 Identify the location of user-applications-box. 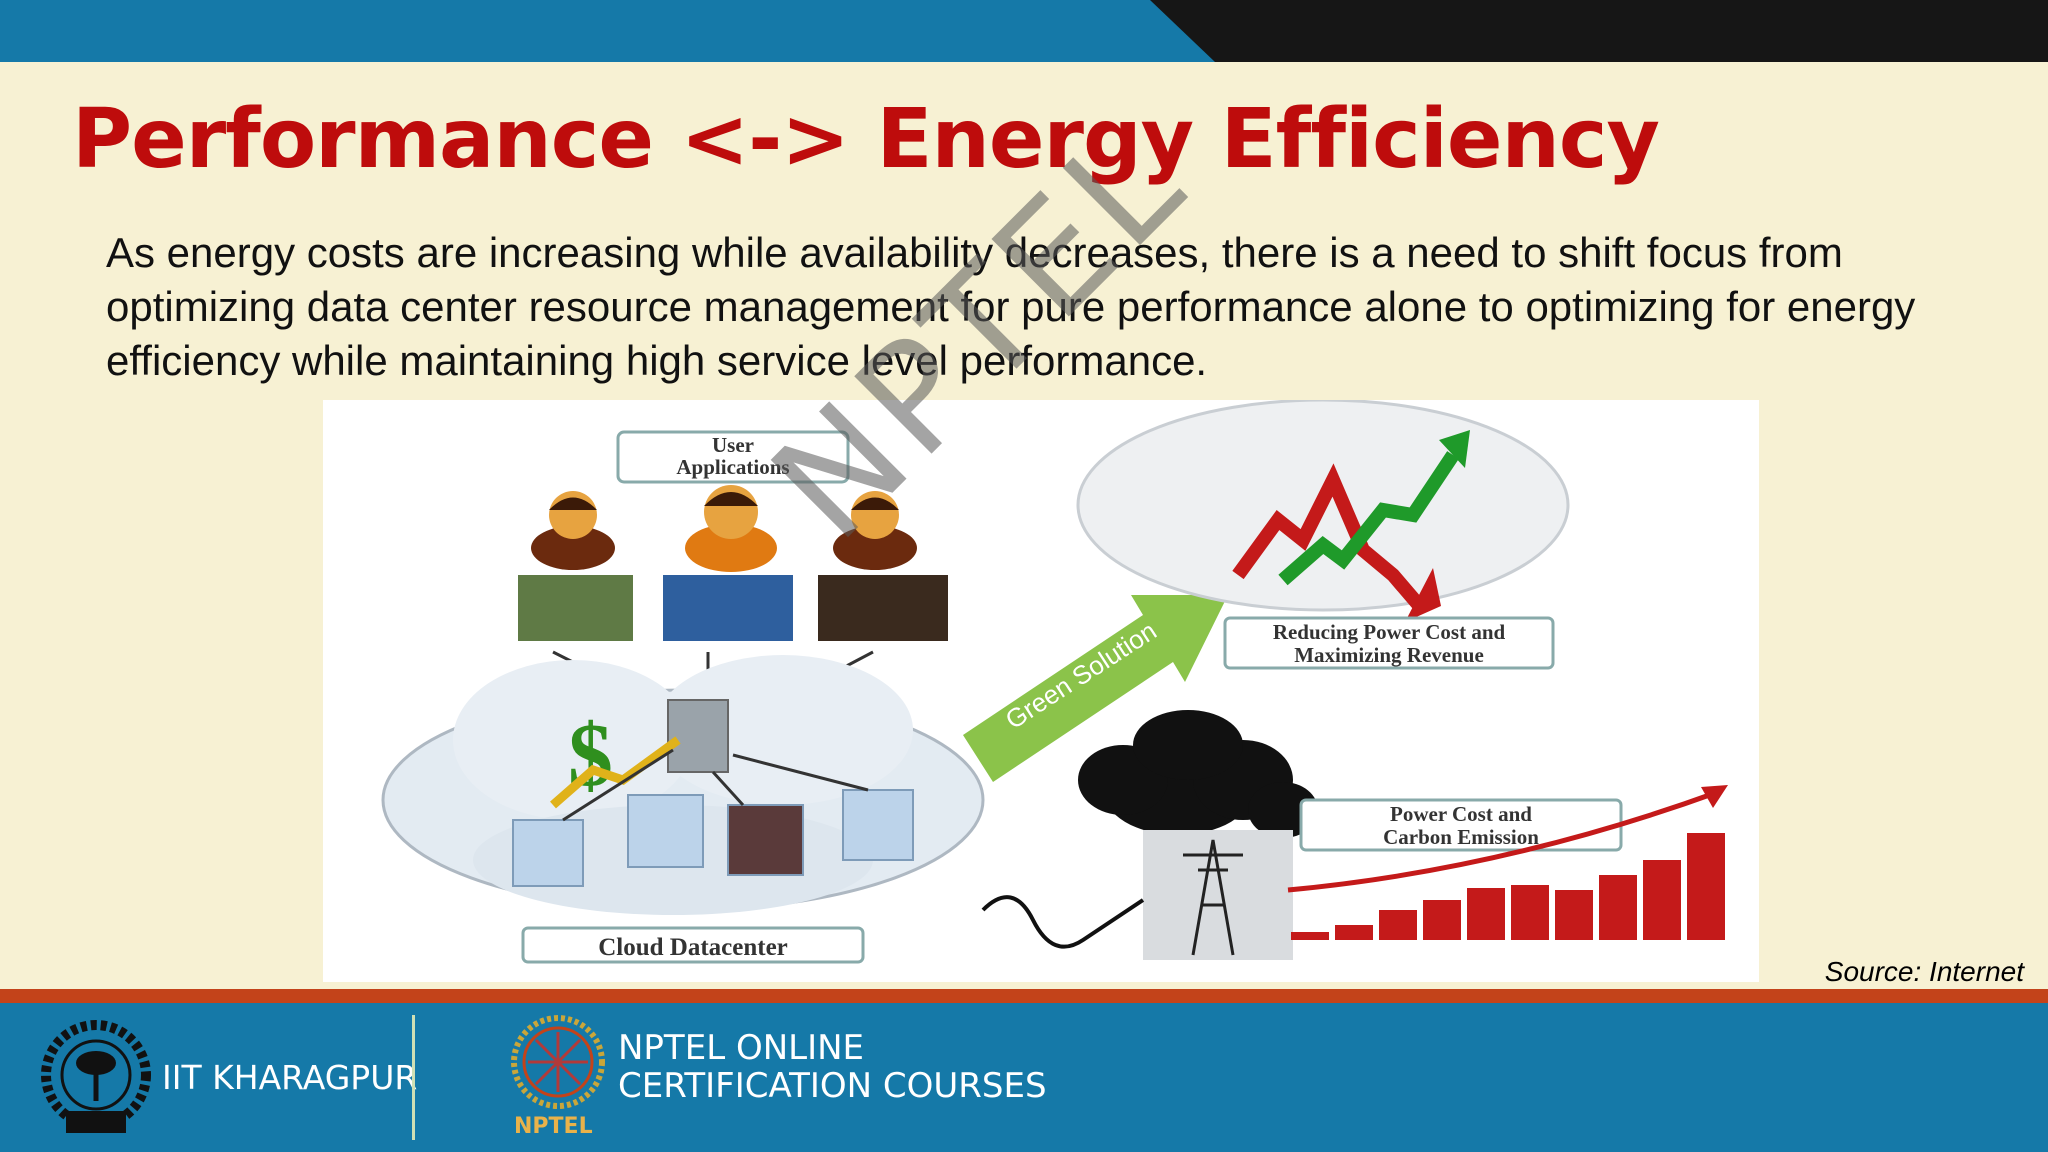
(733, 457).